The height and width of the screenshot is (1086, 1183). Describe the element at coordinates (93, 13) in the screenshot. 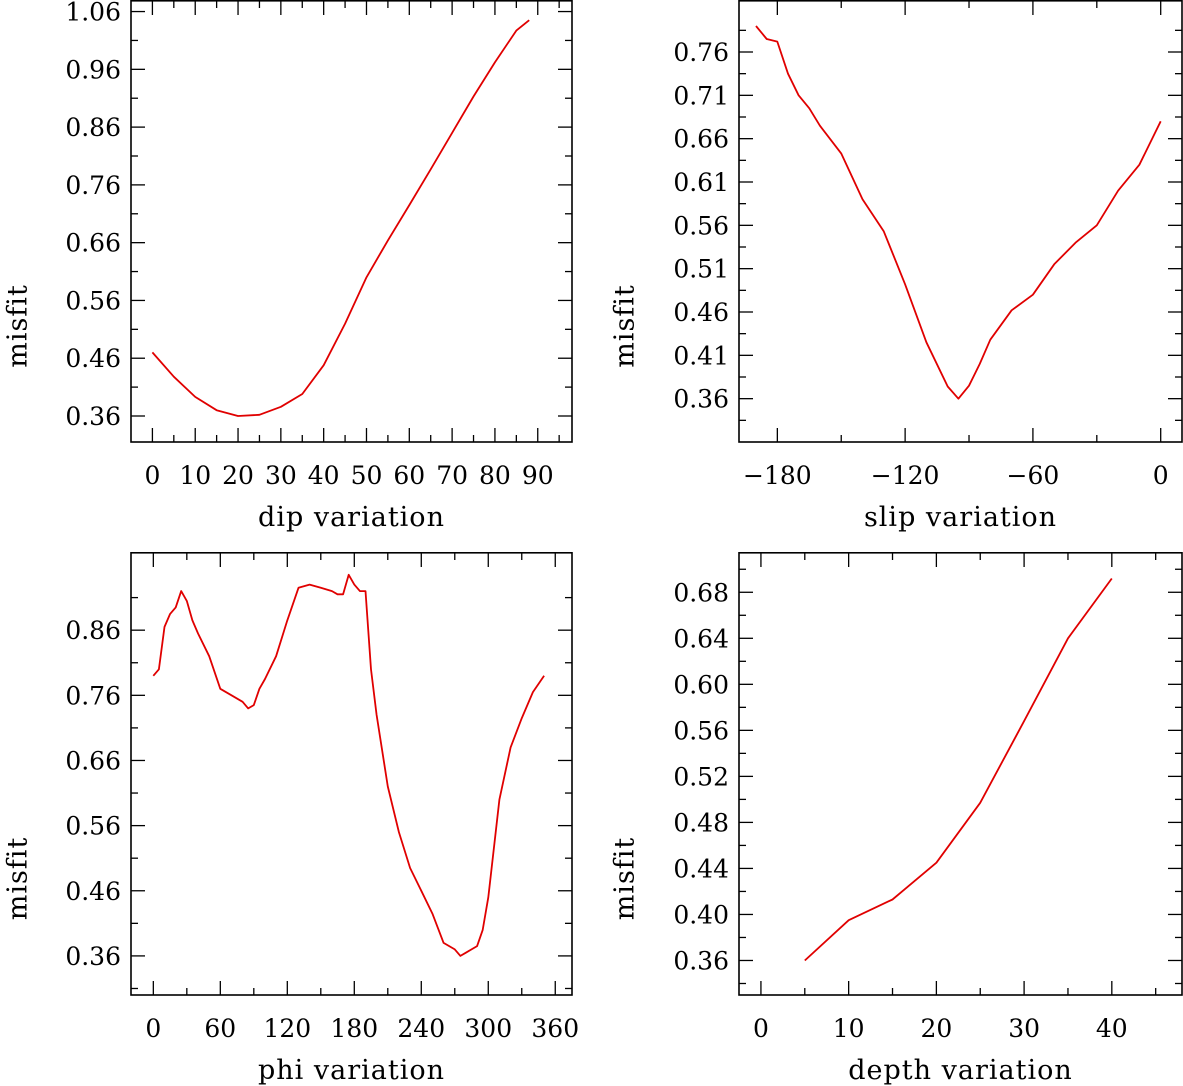

I see `dip-y-tick-label: 1.06` at that location.